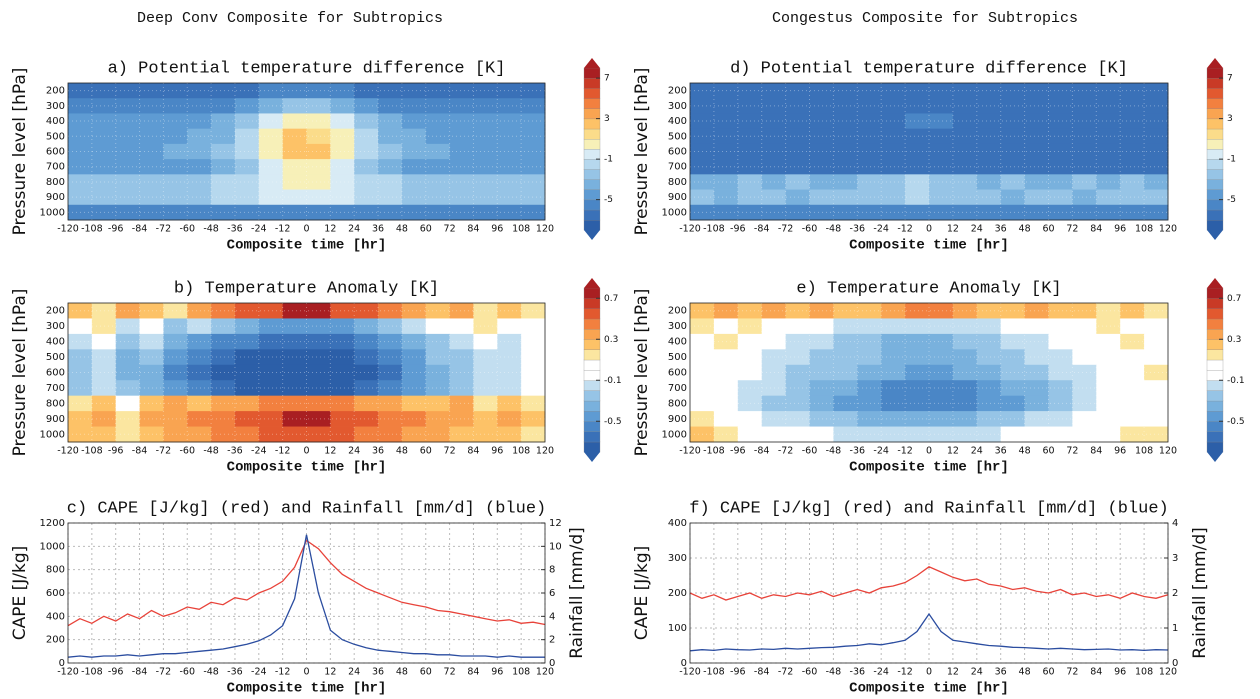 This screenshot has height=699, width=1260. I want to click on x-tick-label: -24, so click(881, 672).